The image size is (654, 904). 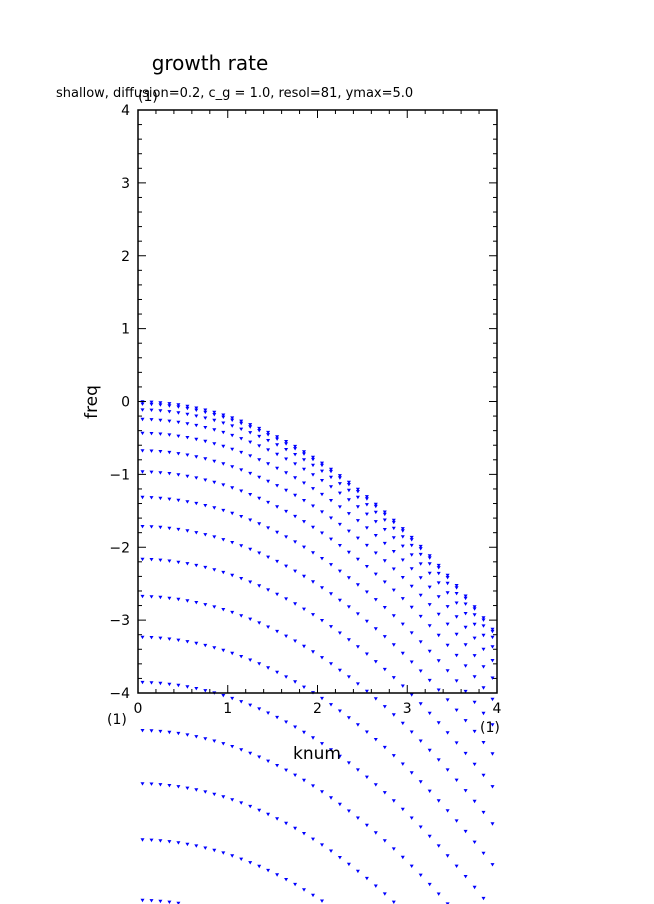 What do you see at coordinates (125, 257) in the screenshot?
I see `y-tick-label: 2` at bounding box center [125, 257].